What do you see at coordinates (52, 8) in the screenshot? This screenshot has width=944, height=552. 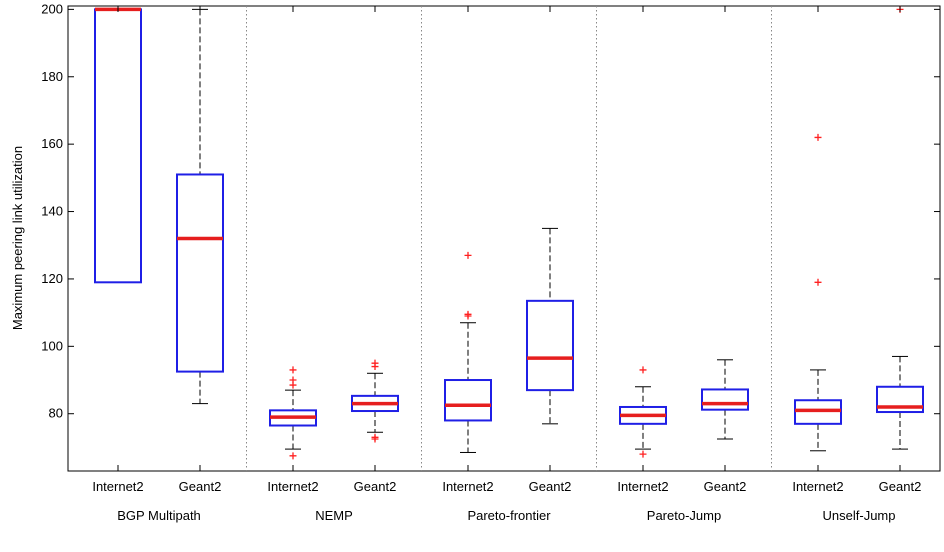 I see `y-tick-label: 200` at bounding box center [52, 8].